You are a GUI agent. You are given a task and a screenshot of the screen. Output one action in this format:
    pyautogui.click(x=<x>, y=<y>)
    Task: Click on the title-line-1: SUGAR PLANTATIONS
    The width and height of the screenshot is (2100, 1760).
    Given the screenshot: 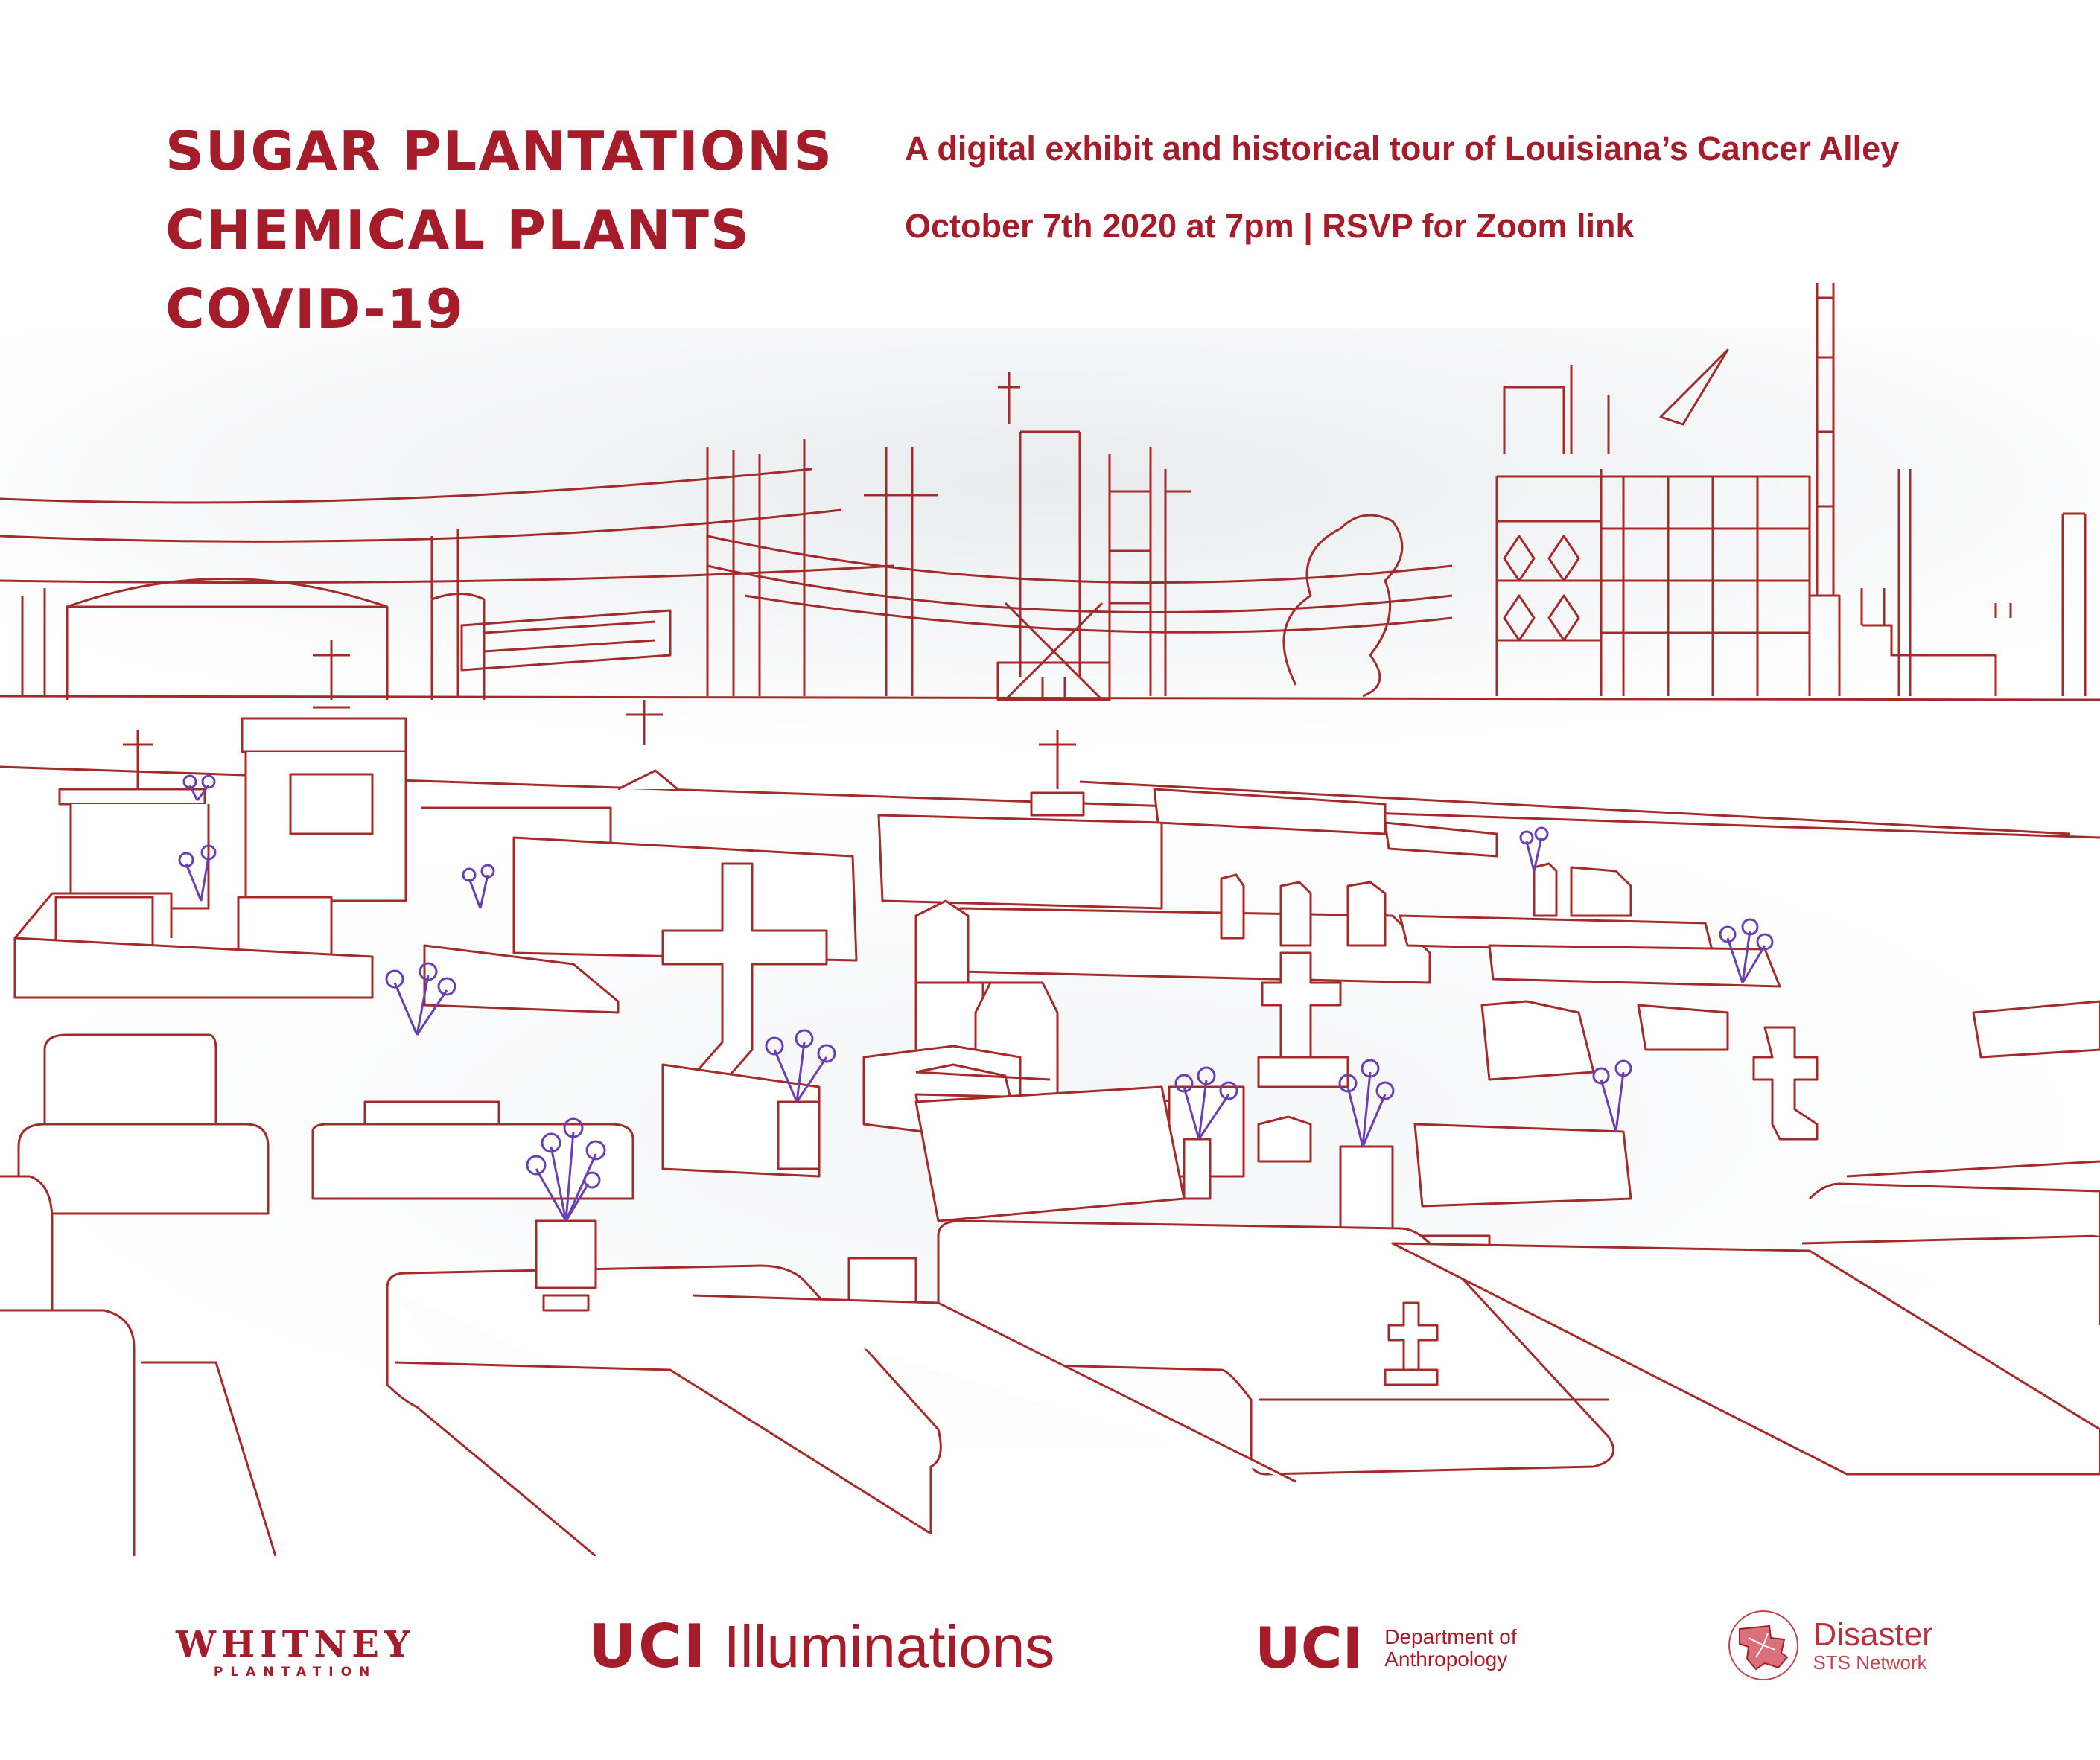 What is the action you would take?
    pyautogui.click(x=499, y=151)
    